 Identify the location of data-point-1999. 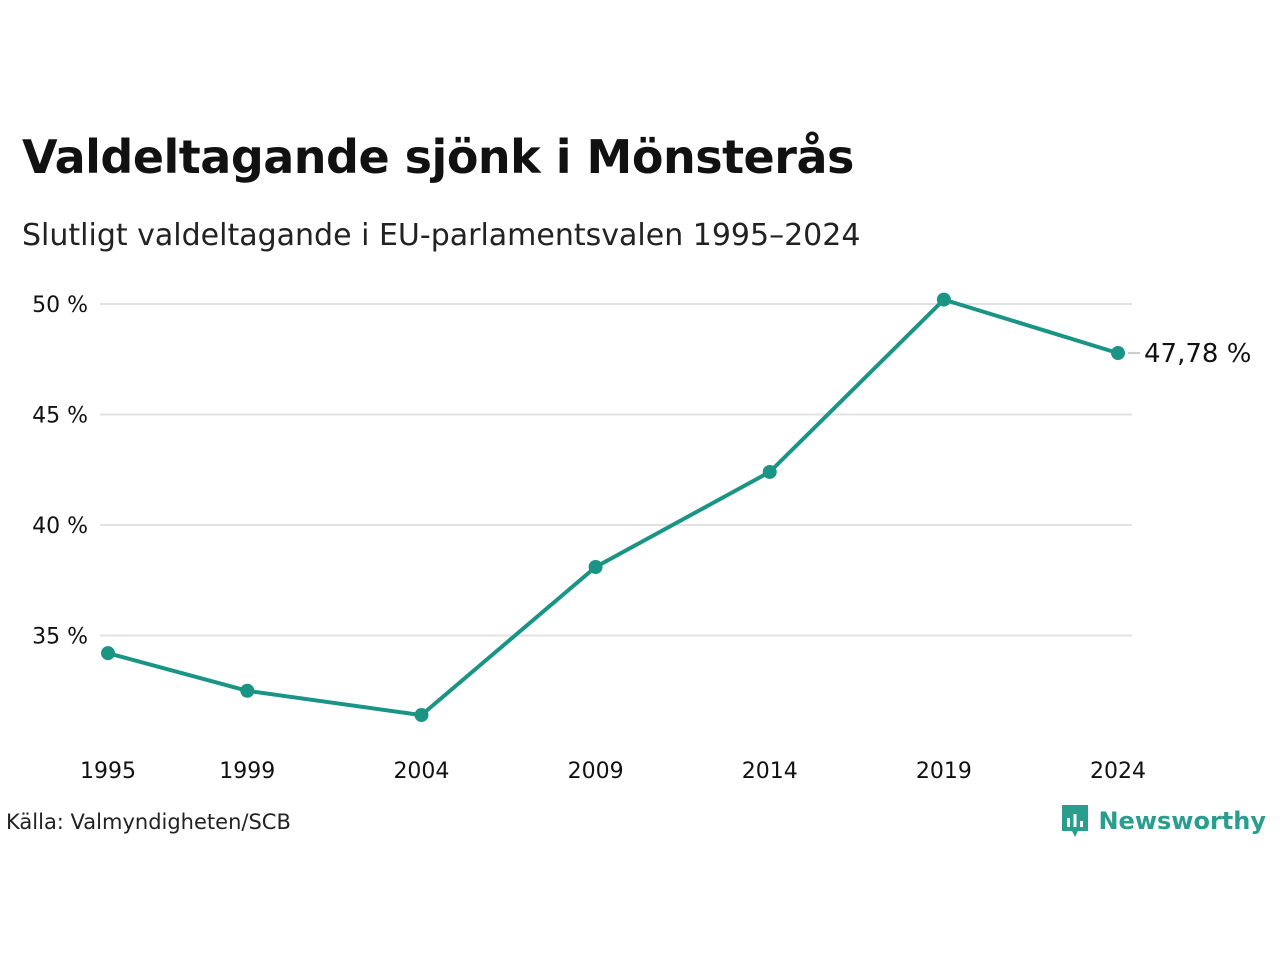
(247, 690).